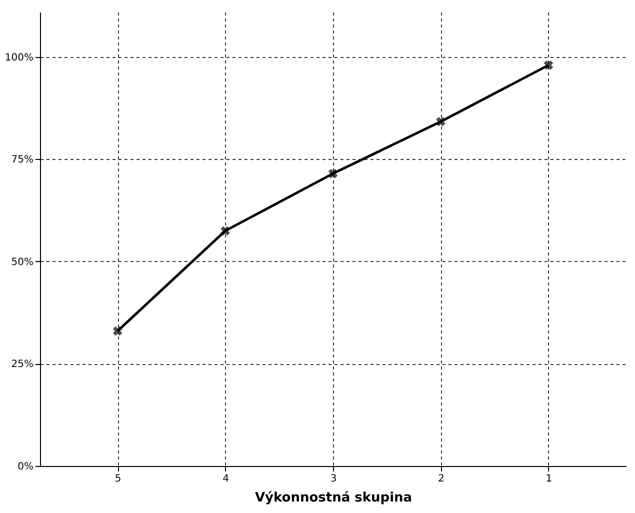 Image resolution: width=635 pixels, height=513 pixels. I want to click on x-tick-label: 3, so click(333, 479).